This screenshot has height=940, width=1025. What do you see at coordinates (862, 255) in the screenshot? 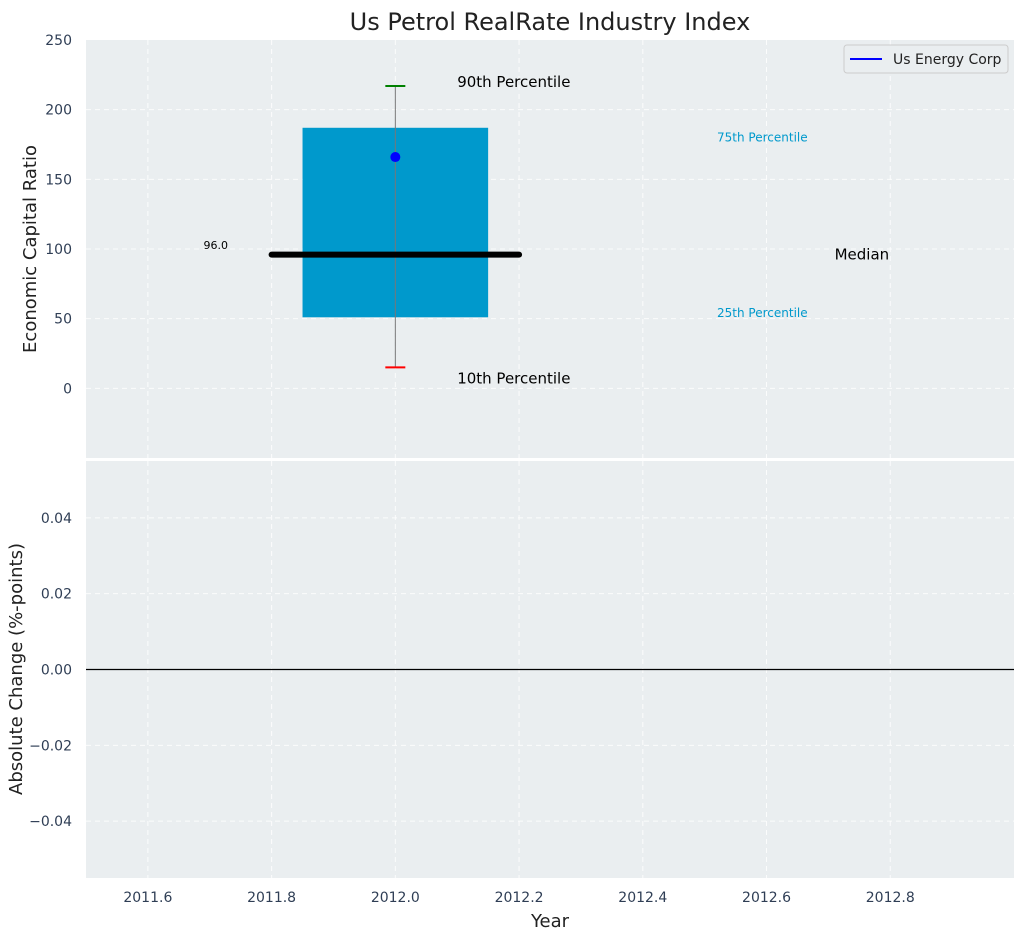
I see `annotation-median: Median` at bounding box center [862, 255].